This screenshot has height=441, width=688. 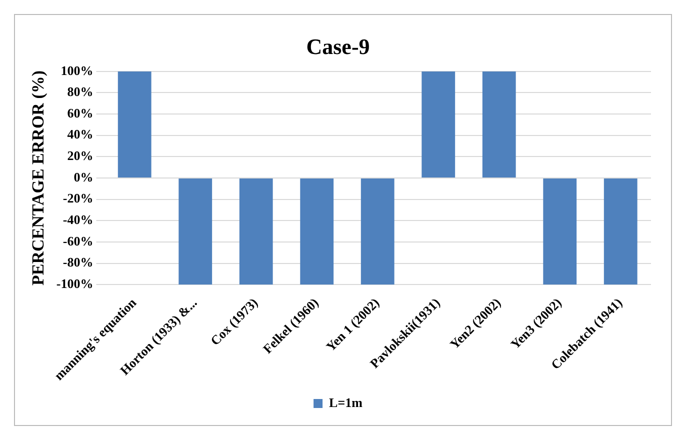 What do you see at coordinates (38, 178) in the screenshot?
I see `y-axis-title: PERCENTAGE ERROR (%)` at bounding box center [38, 178].